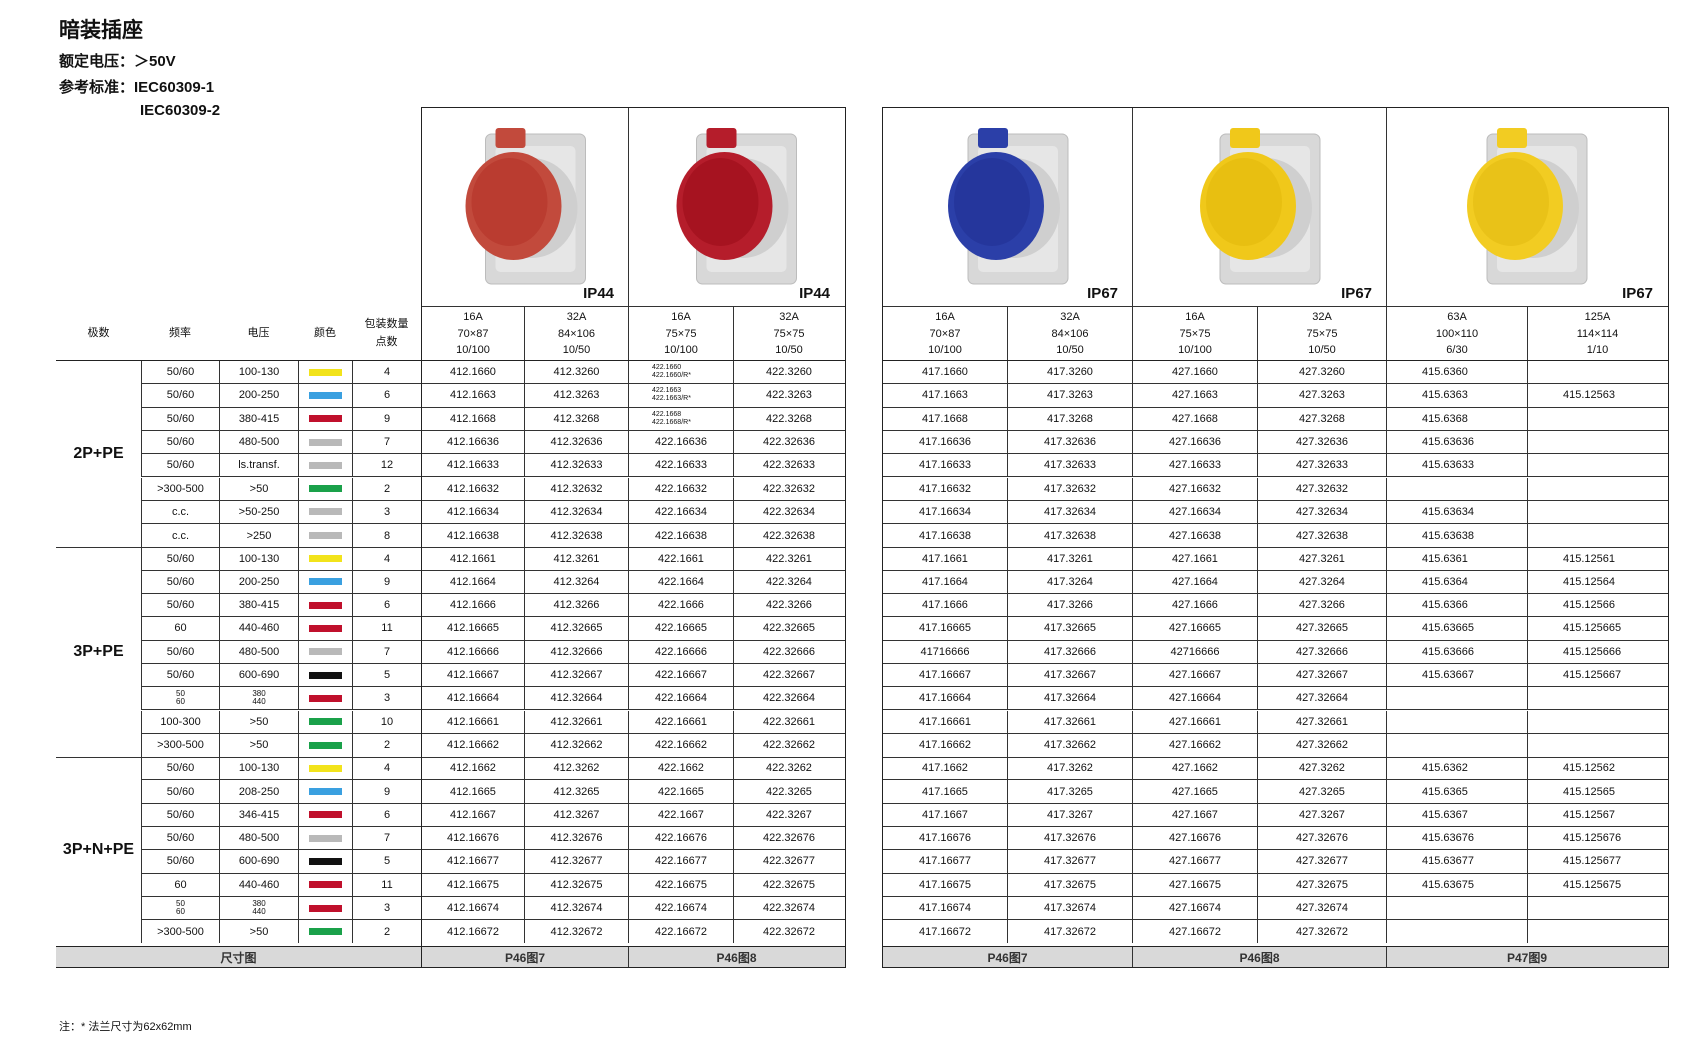 This screenshot has width=1700, height=1039. What do you see at coordinates (258, 605) in the screenshot?
I see `voltage-cell: 380-415` at bounding box center [258, 605].